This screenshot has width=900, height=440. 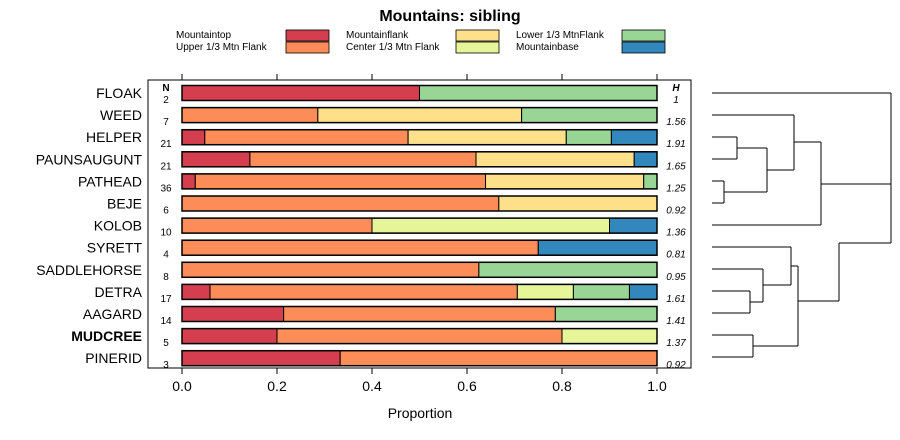 I want to click on legend-label-lower-1-3-mtnflank: Lower 1/3 MtnFlank, so click(x=560, y=35).